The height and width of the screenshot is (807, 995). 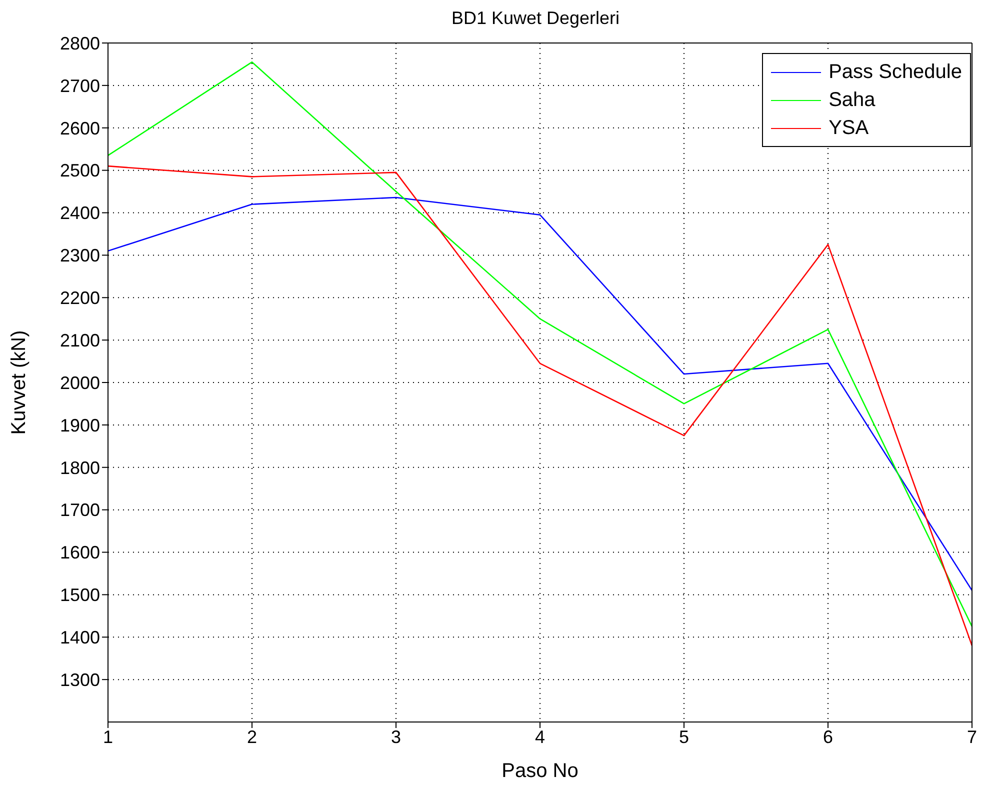 What do you see at coordinates (108, 736) in the screenshot?
I see `x-tick-label: 1` at bounding box center [108, 736].